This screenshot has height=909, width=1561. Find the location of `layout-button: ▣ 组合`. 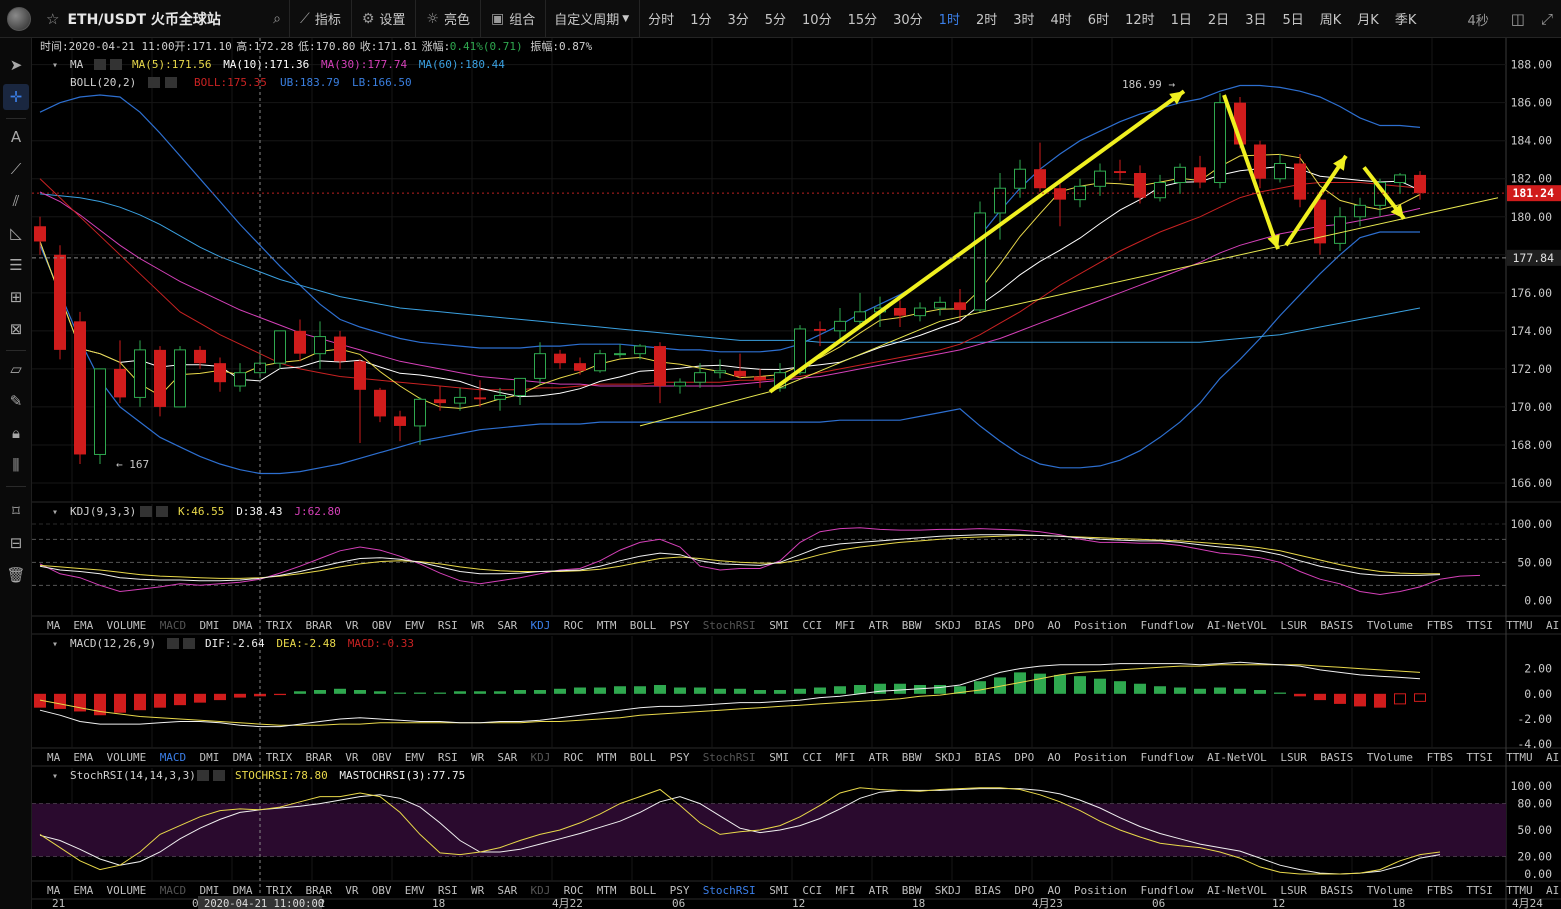

layout-button: ▣ 组合 is located at coordinates (514, 19).